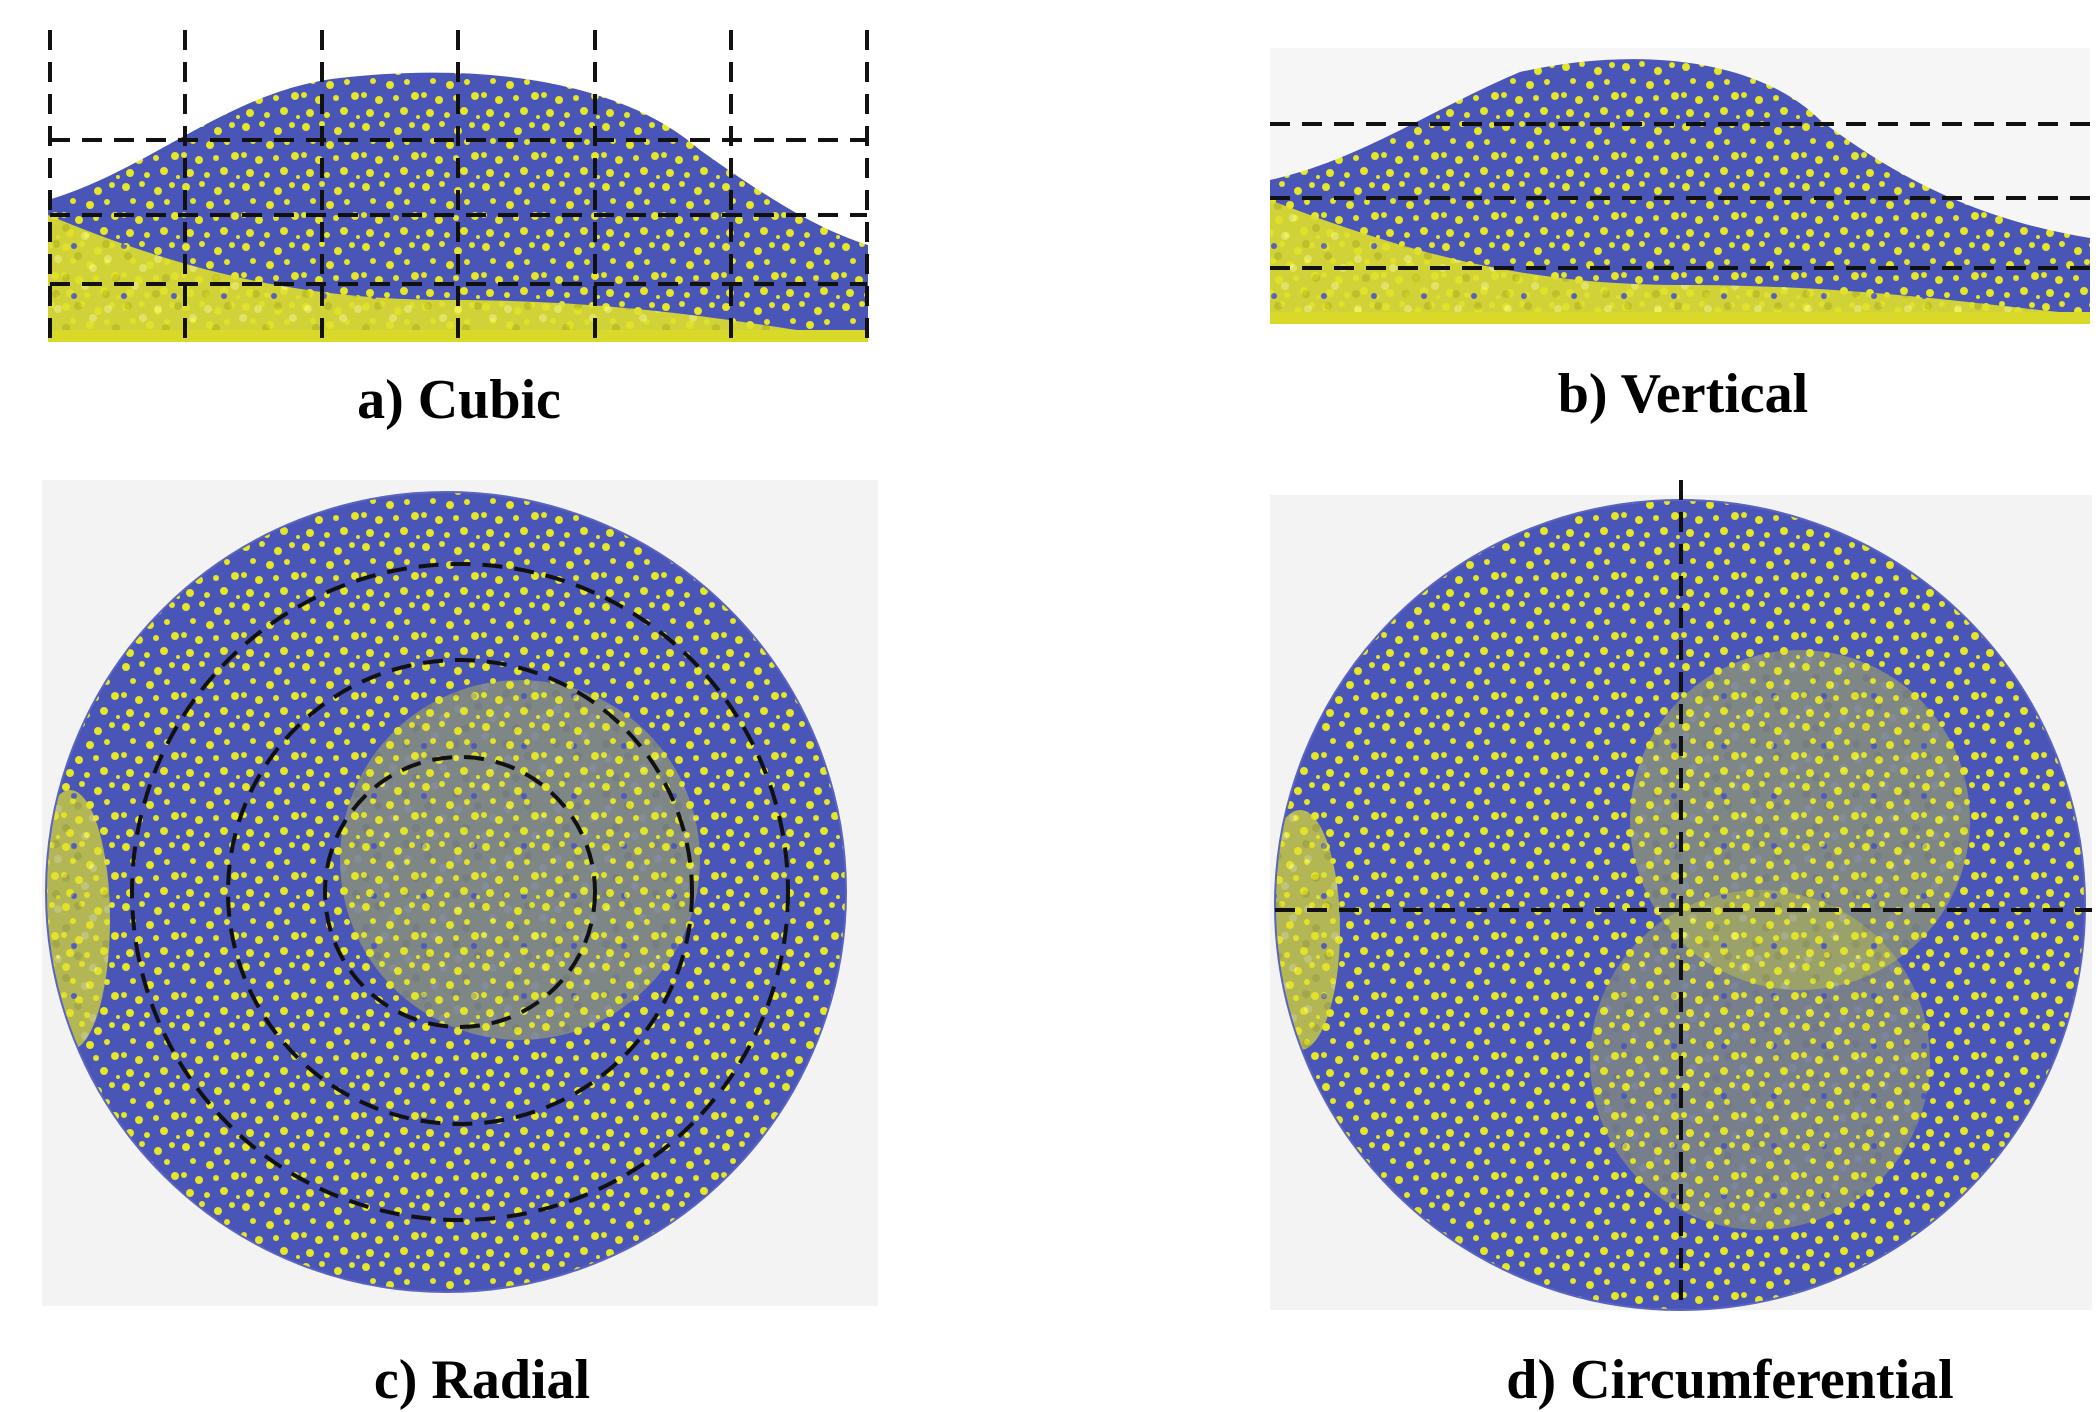  I want to click on caption-cubic: a) Cubic, so click(459, 400).